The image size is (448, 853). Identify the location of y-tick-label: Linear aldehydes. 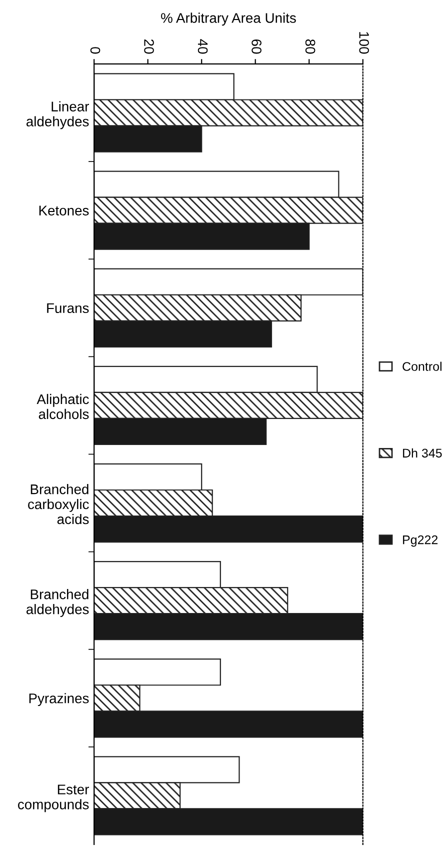
(57, 115).